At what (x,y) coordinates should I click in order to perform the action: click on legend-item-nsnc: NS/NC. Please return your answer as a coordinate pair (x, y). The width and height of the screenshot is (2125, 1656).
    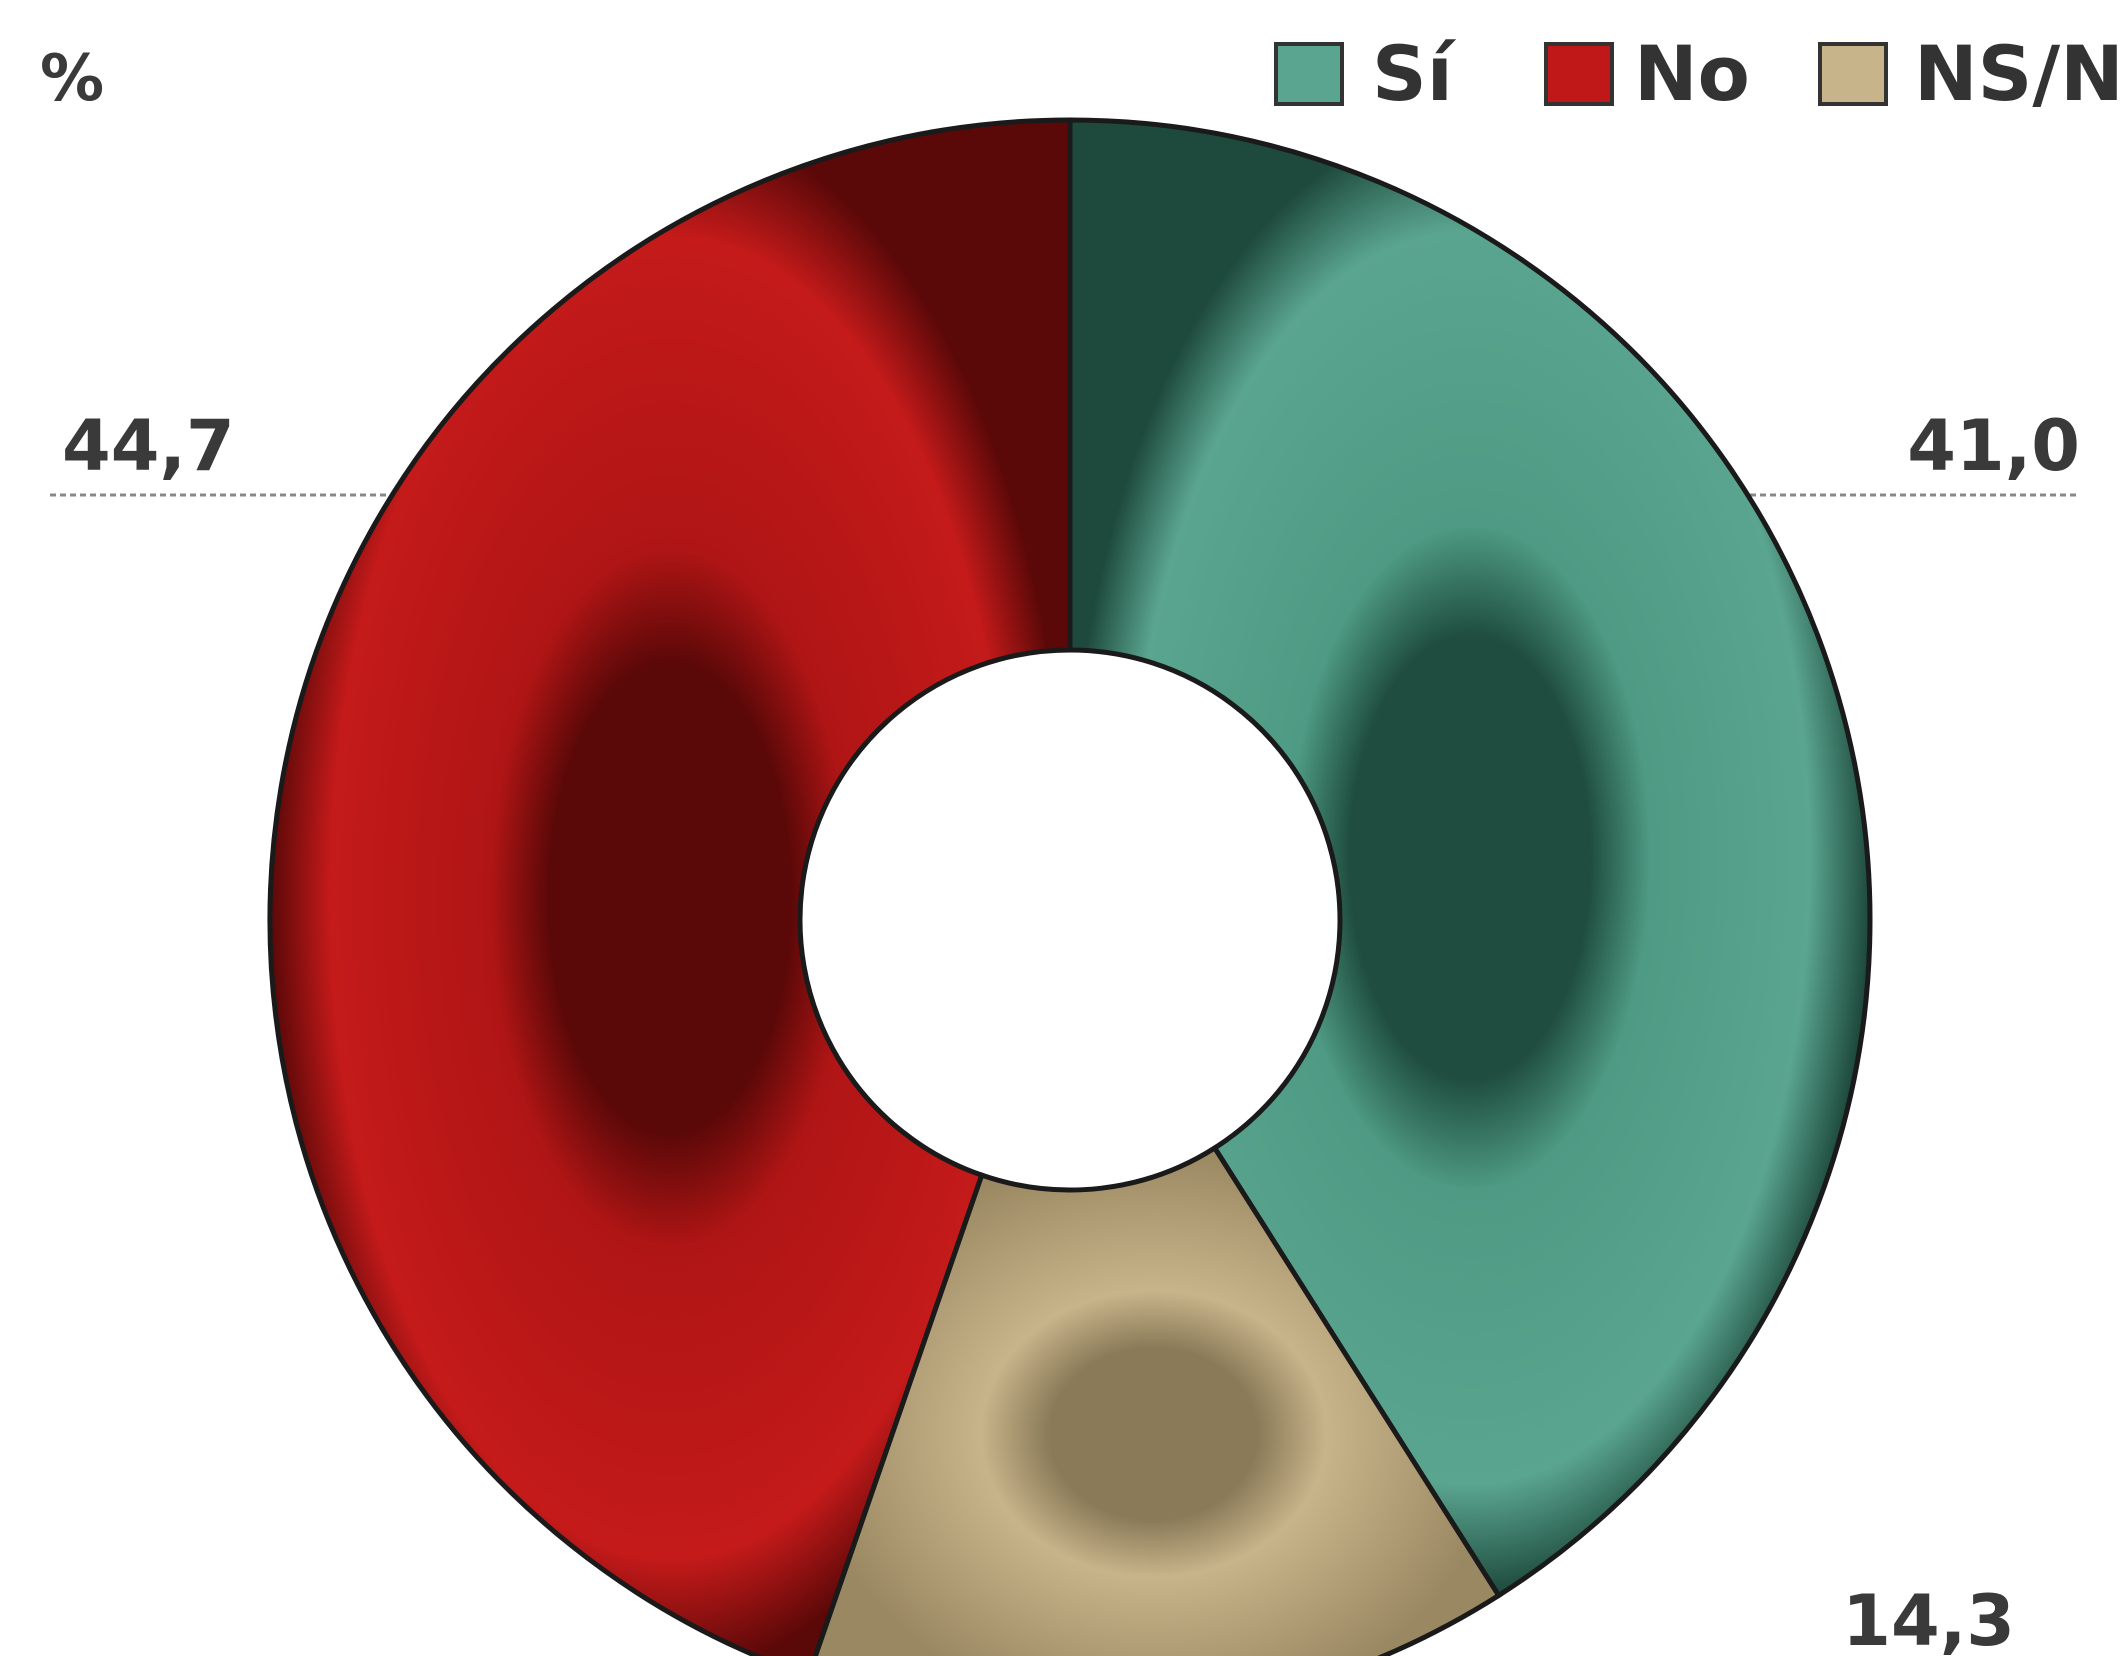
    Looking at the image, I should click on (1971, 73).